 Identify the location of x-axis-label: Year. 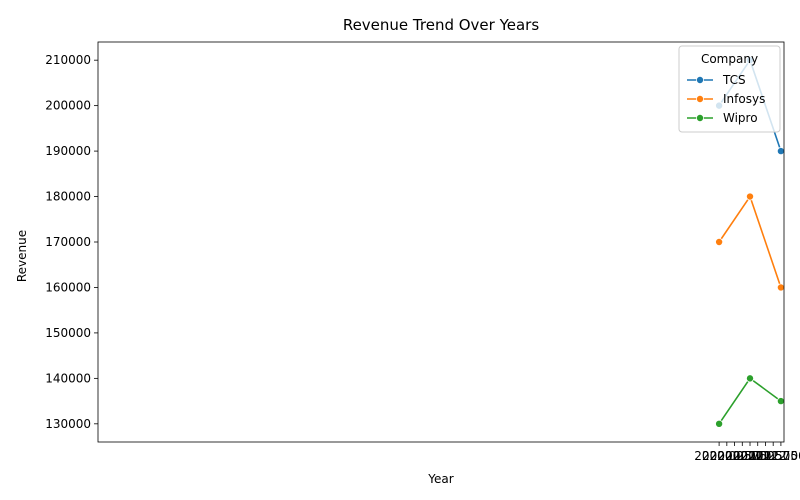
(440, 479).